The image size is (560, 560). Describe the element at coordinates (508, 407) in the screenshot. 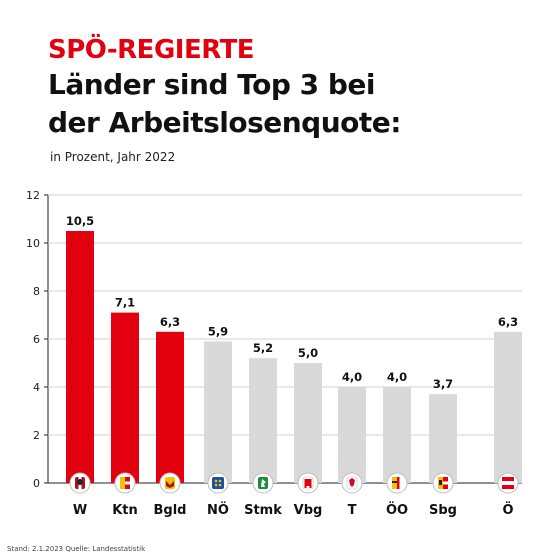

I see `bar-Ö` at that location.